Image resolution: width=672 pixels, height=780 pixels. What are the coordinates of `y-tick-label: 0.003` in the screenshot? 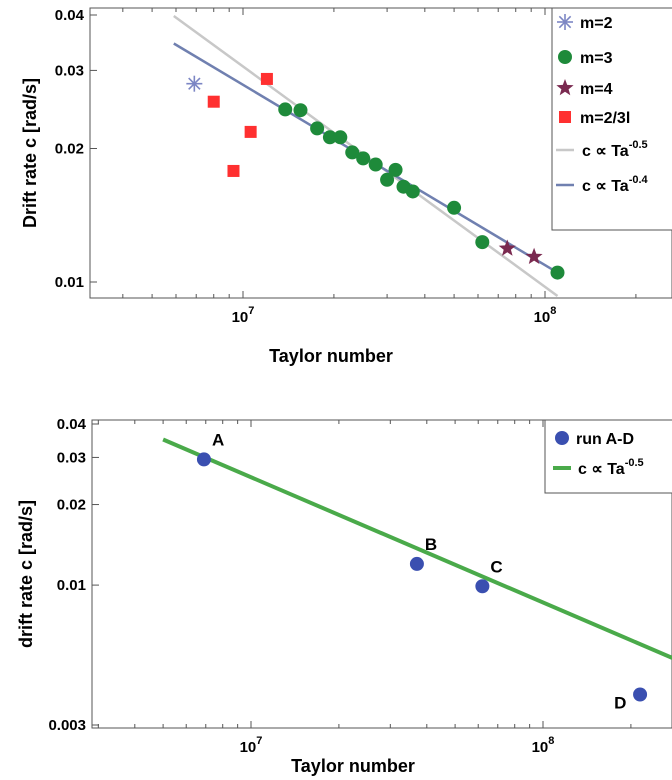 It's located at (67, 725).